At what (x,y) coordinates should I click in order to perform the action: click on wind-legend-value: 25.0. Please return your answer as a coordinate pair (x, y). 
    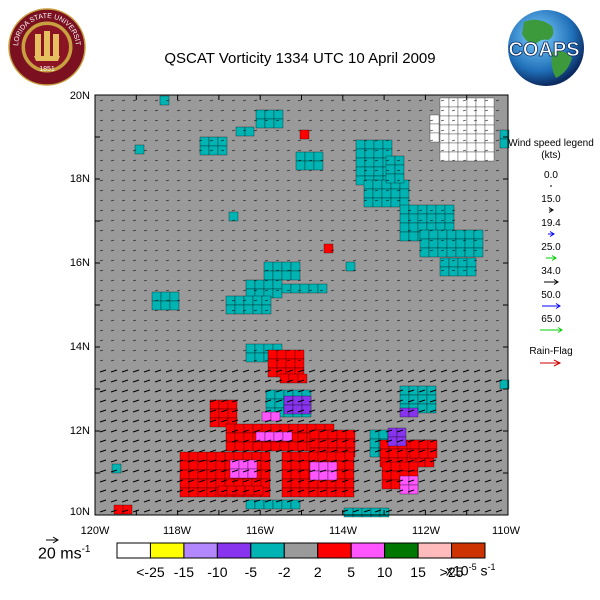
    Looking at the image, I should click on (551, 247).